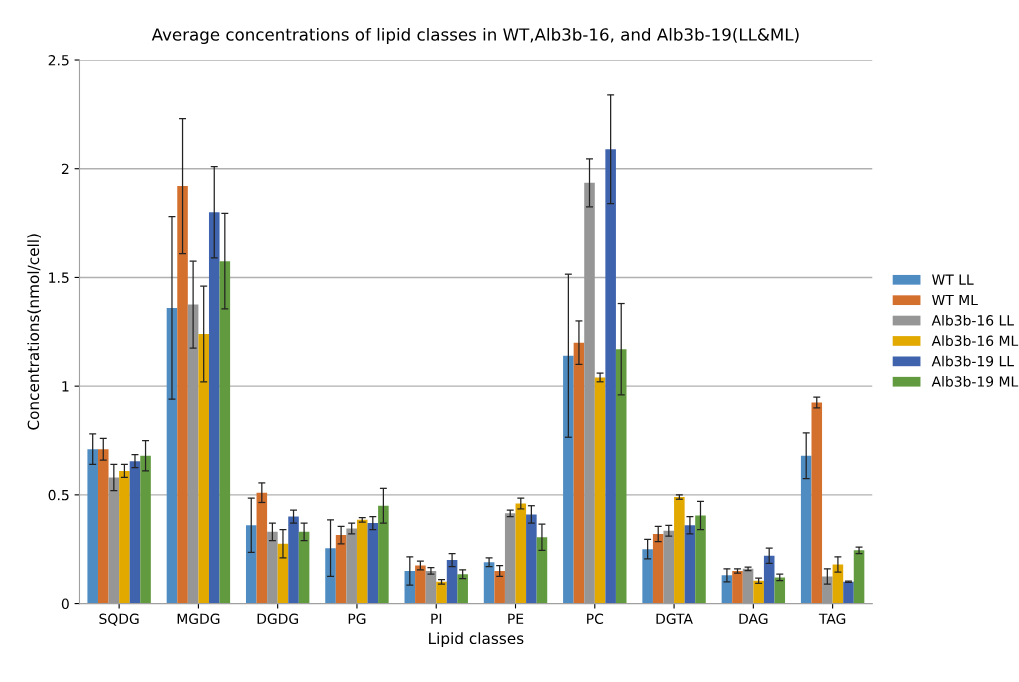  I want to click on legend-label: WT ML, so click(955, 300).